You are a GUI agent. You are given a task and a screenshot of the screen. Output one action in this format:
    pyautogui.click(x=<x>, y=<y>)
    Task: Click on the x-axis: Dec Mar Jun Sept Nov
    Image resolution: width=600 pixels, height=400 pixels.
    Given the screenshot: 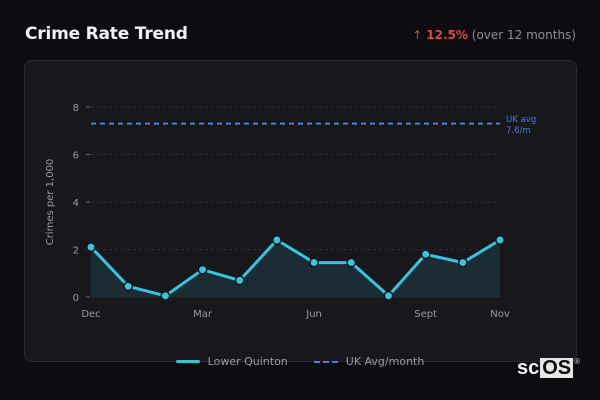 What is the action you would take?
    pyautogui.click(x=295, y=314)
    